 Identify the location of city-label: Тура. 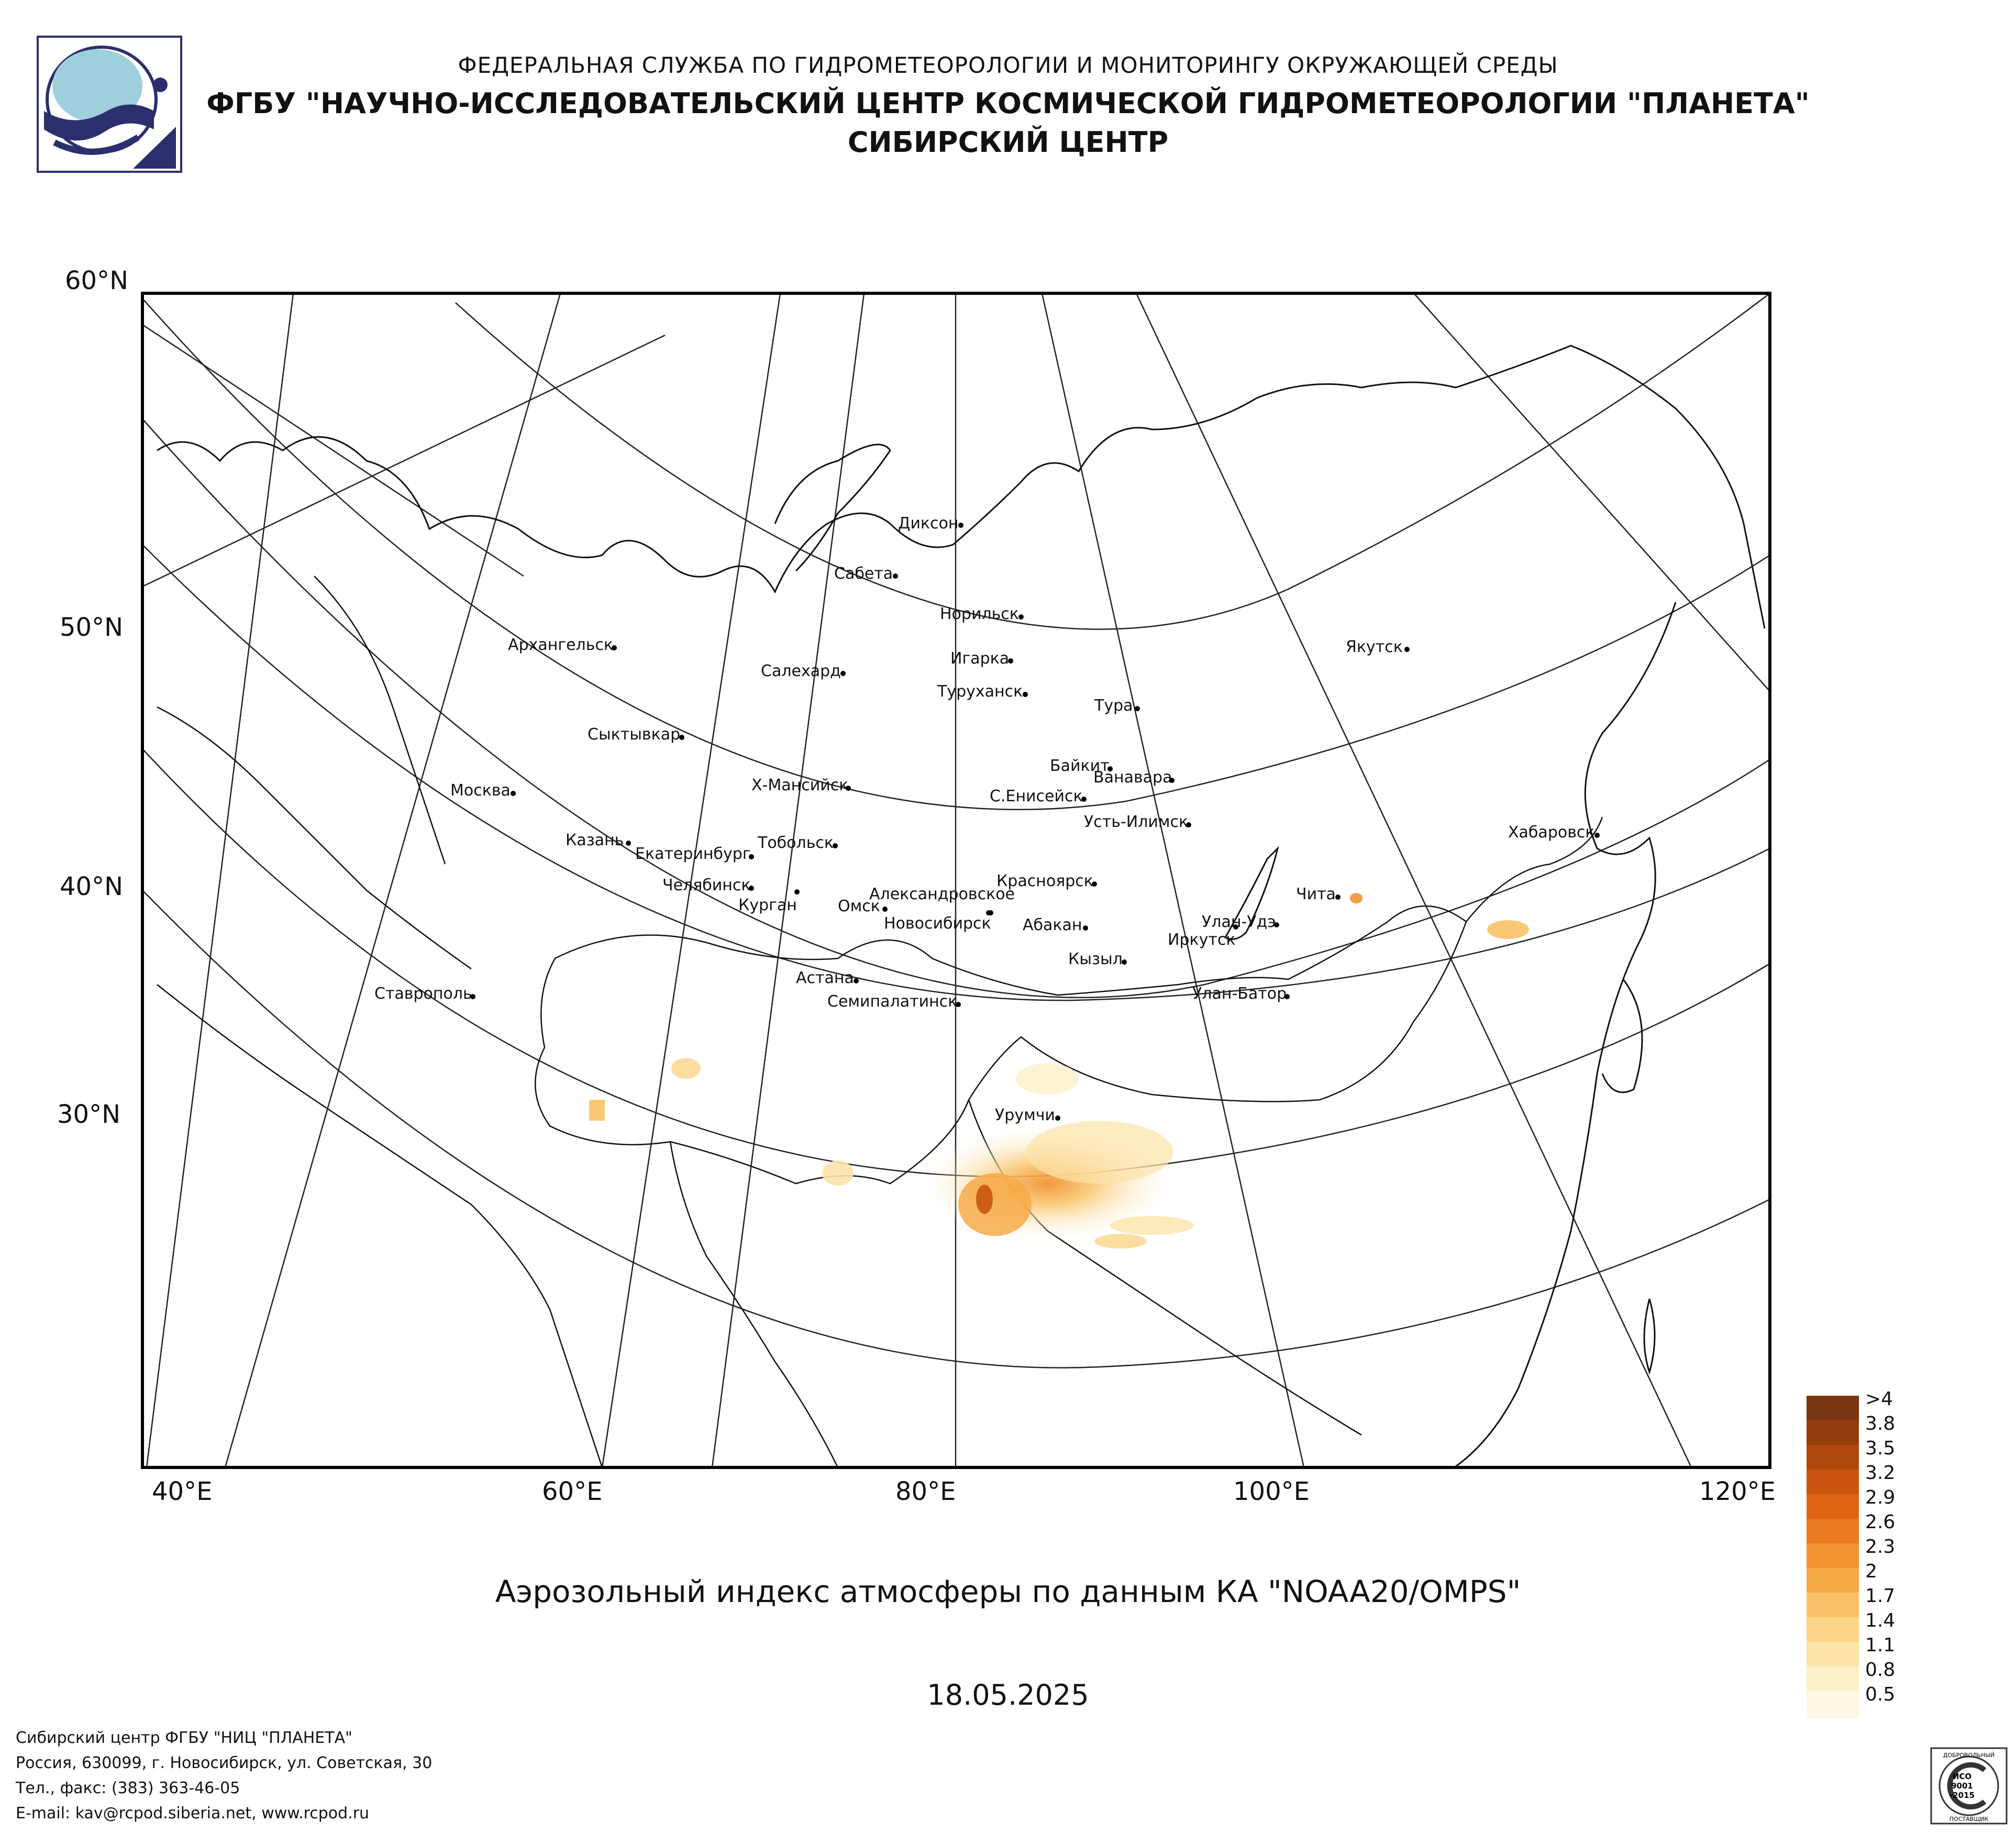
(1113, 706).